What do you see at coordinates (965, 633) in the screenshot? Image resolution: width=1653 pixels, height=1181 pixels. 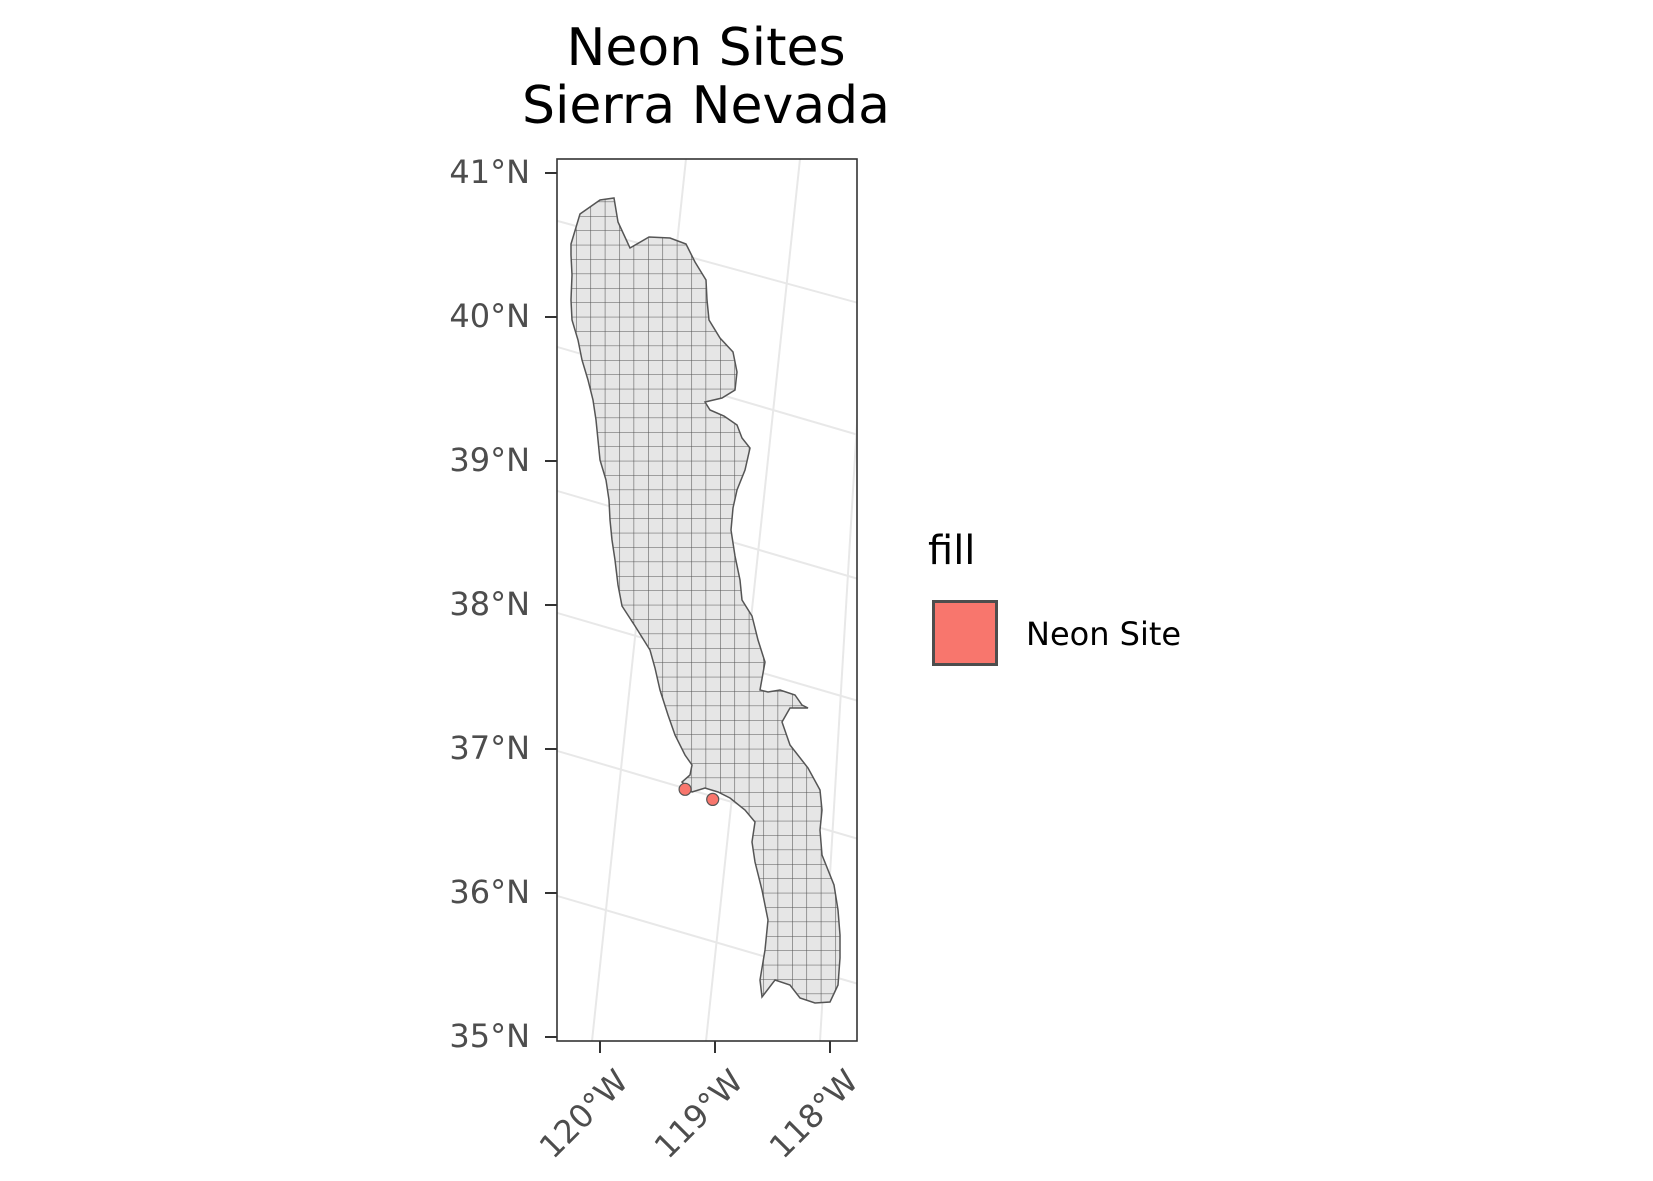 I see `legend-key-neon-site` at bounding box center [965, 633].